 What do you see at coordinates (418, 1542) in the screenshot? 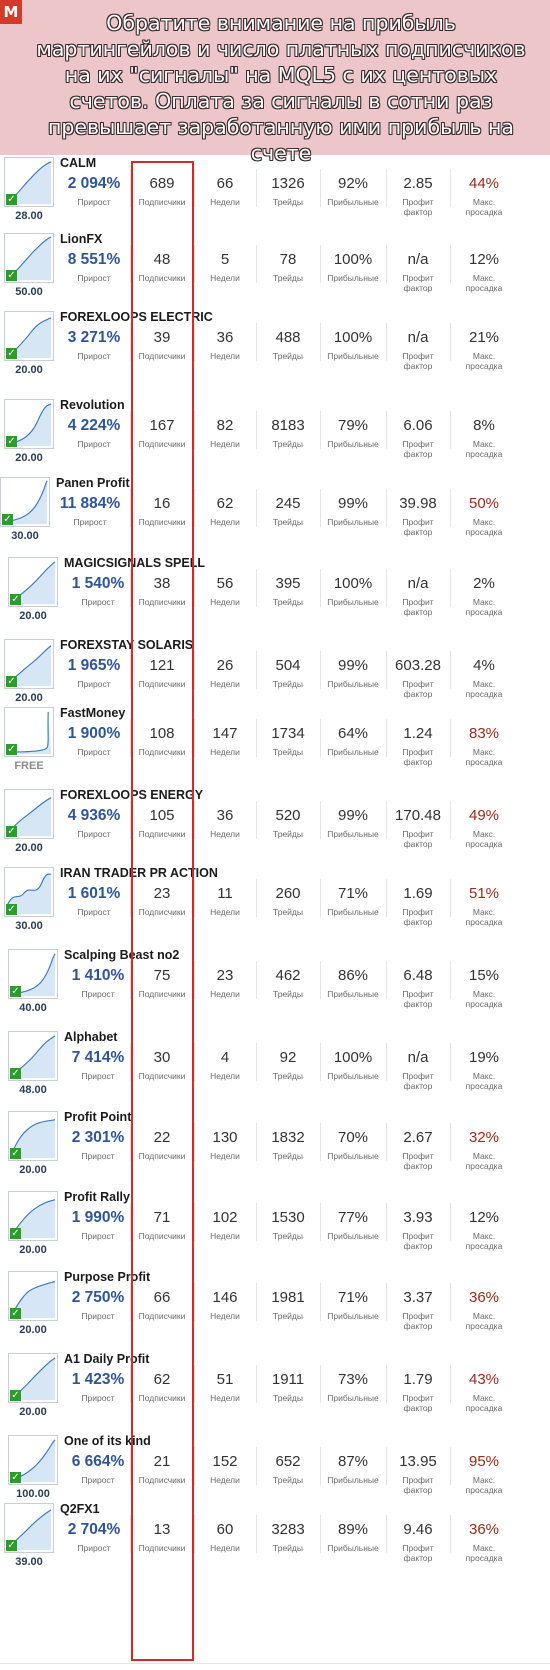
I see `cell-pf: 9.46 Профит фактор` at bounding box center [418, 1542].